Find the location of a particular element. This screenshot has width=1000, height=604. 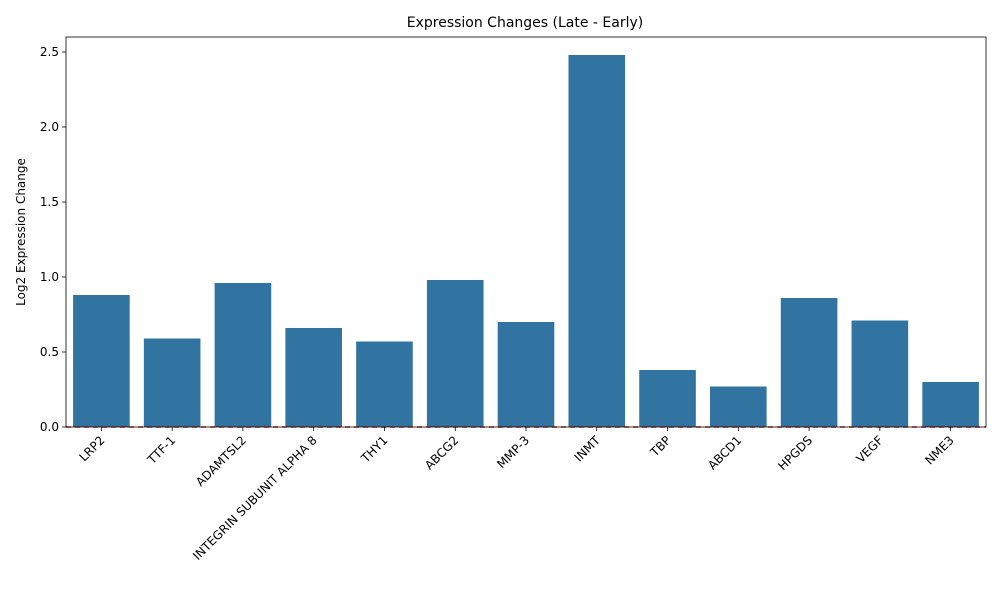

chart-title: Expression Changes (Late - Early) is located at coordinates (525, 23).